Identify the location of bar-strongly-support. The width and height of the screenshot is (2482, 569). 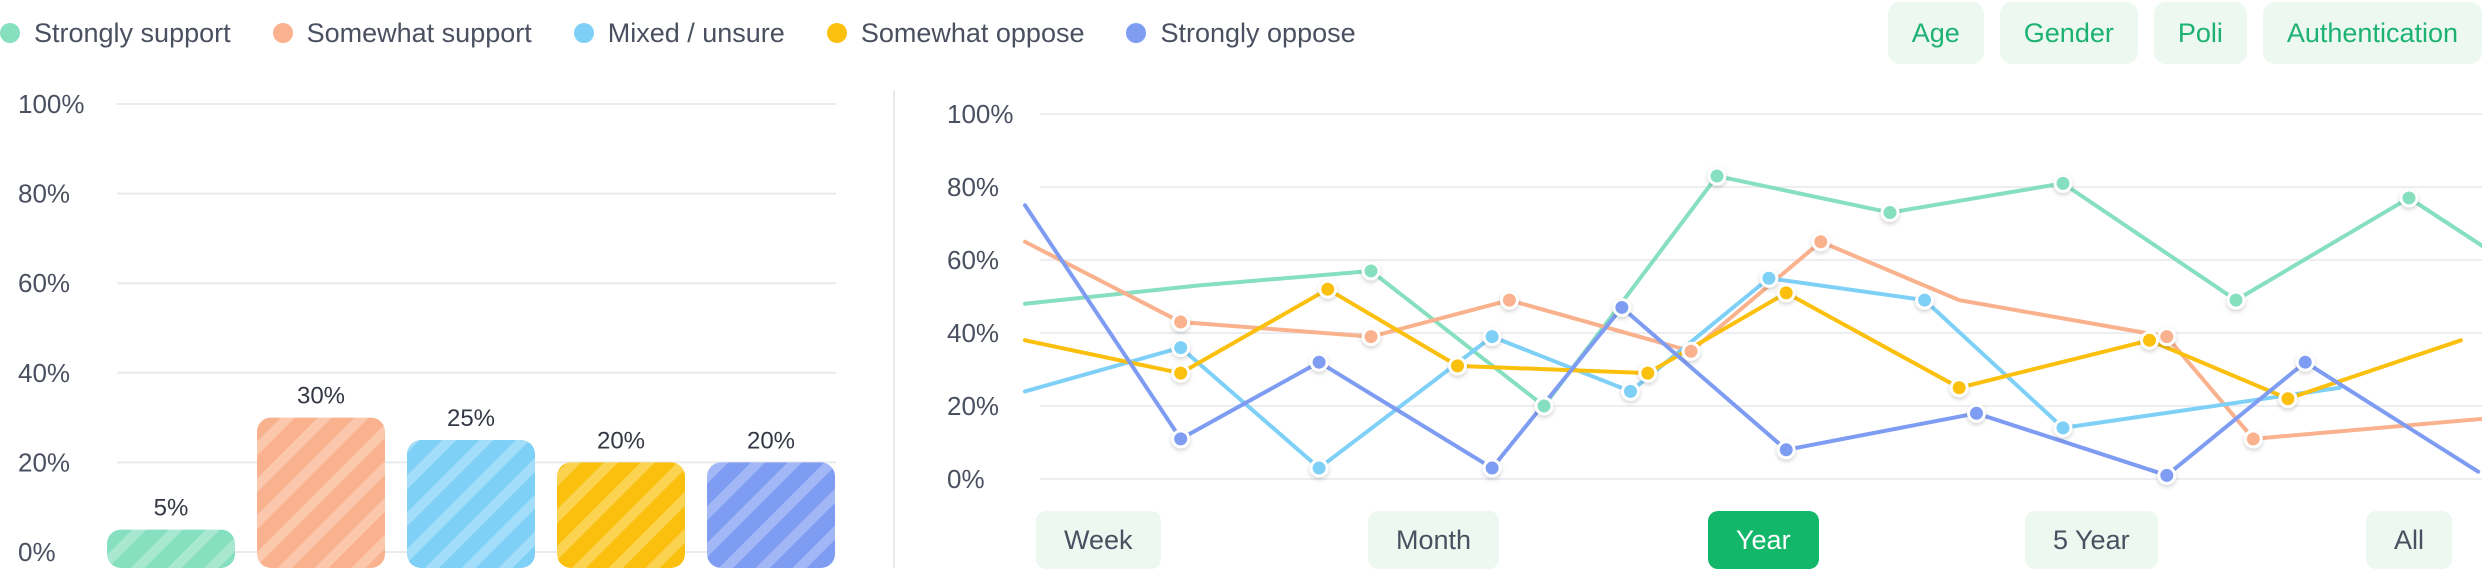
(171, 548).